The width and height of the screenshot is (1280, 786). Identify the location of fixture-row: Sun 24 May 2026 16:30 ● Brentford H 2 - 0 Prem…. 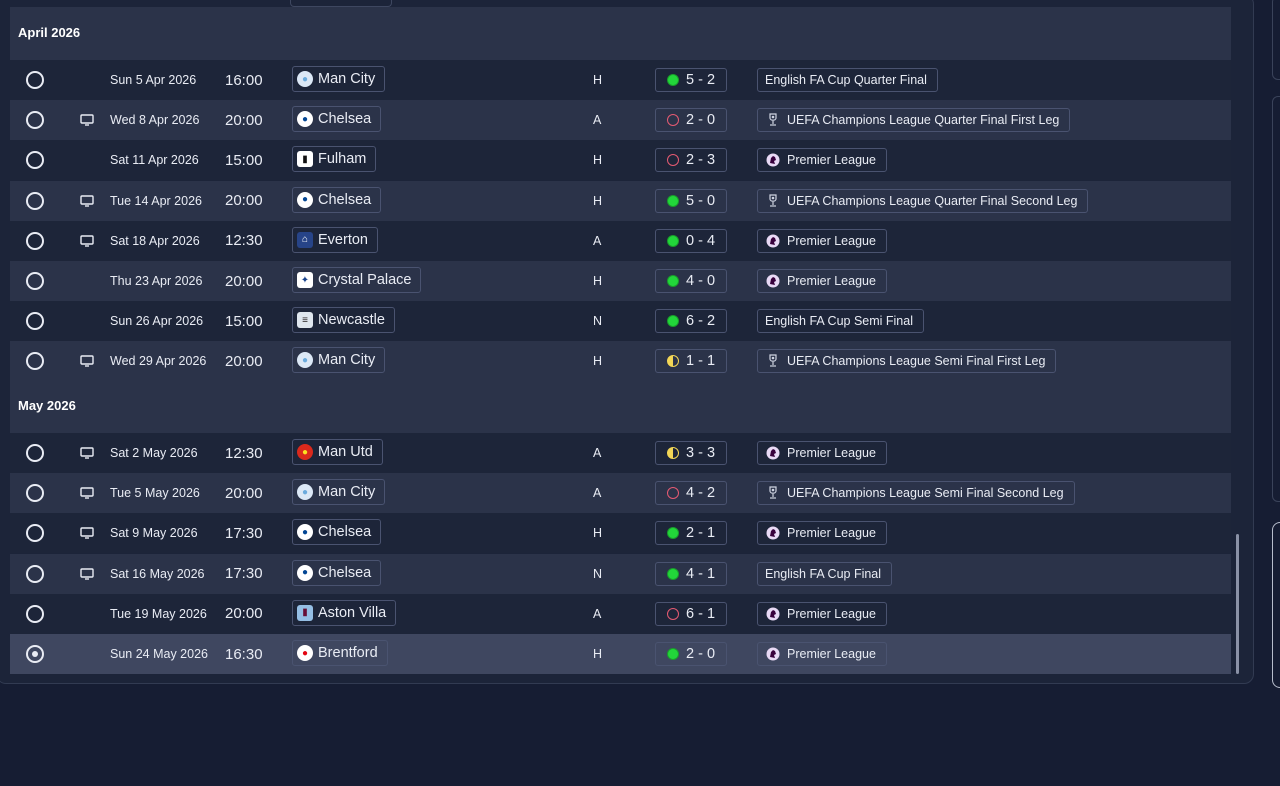
(620, 654).